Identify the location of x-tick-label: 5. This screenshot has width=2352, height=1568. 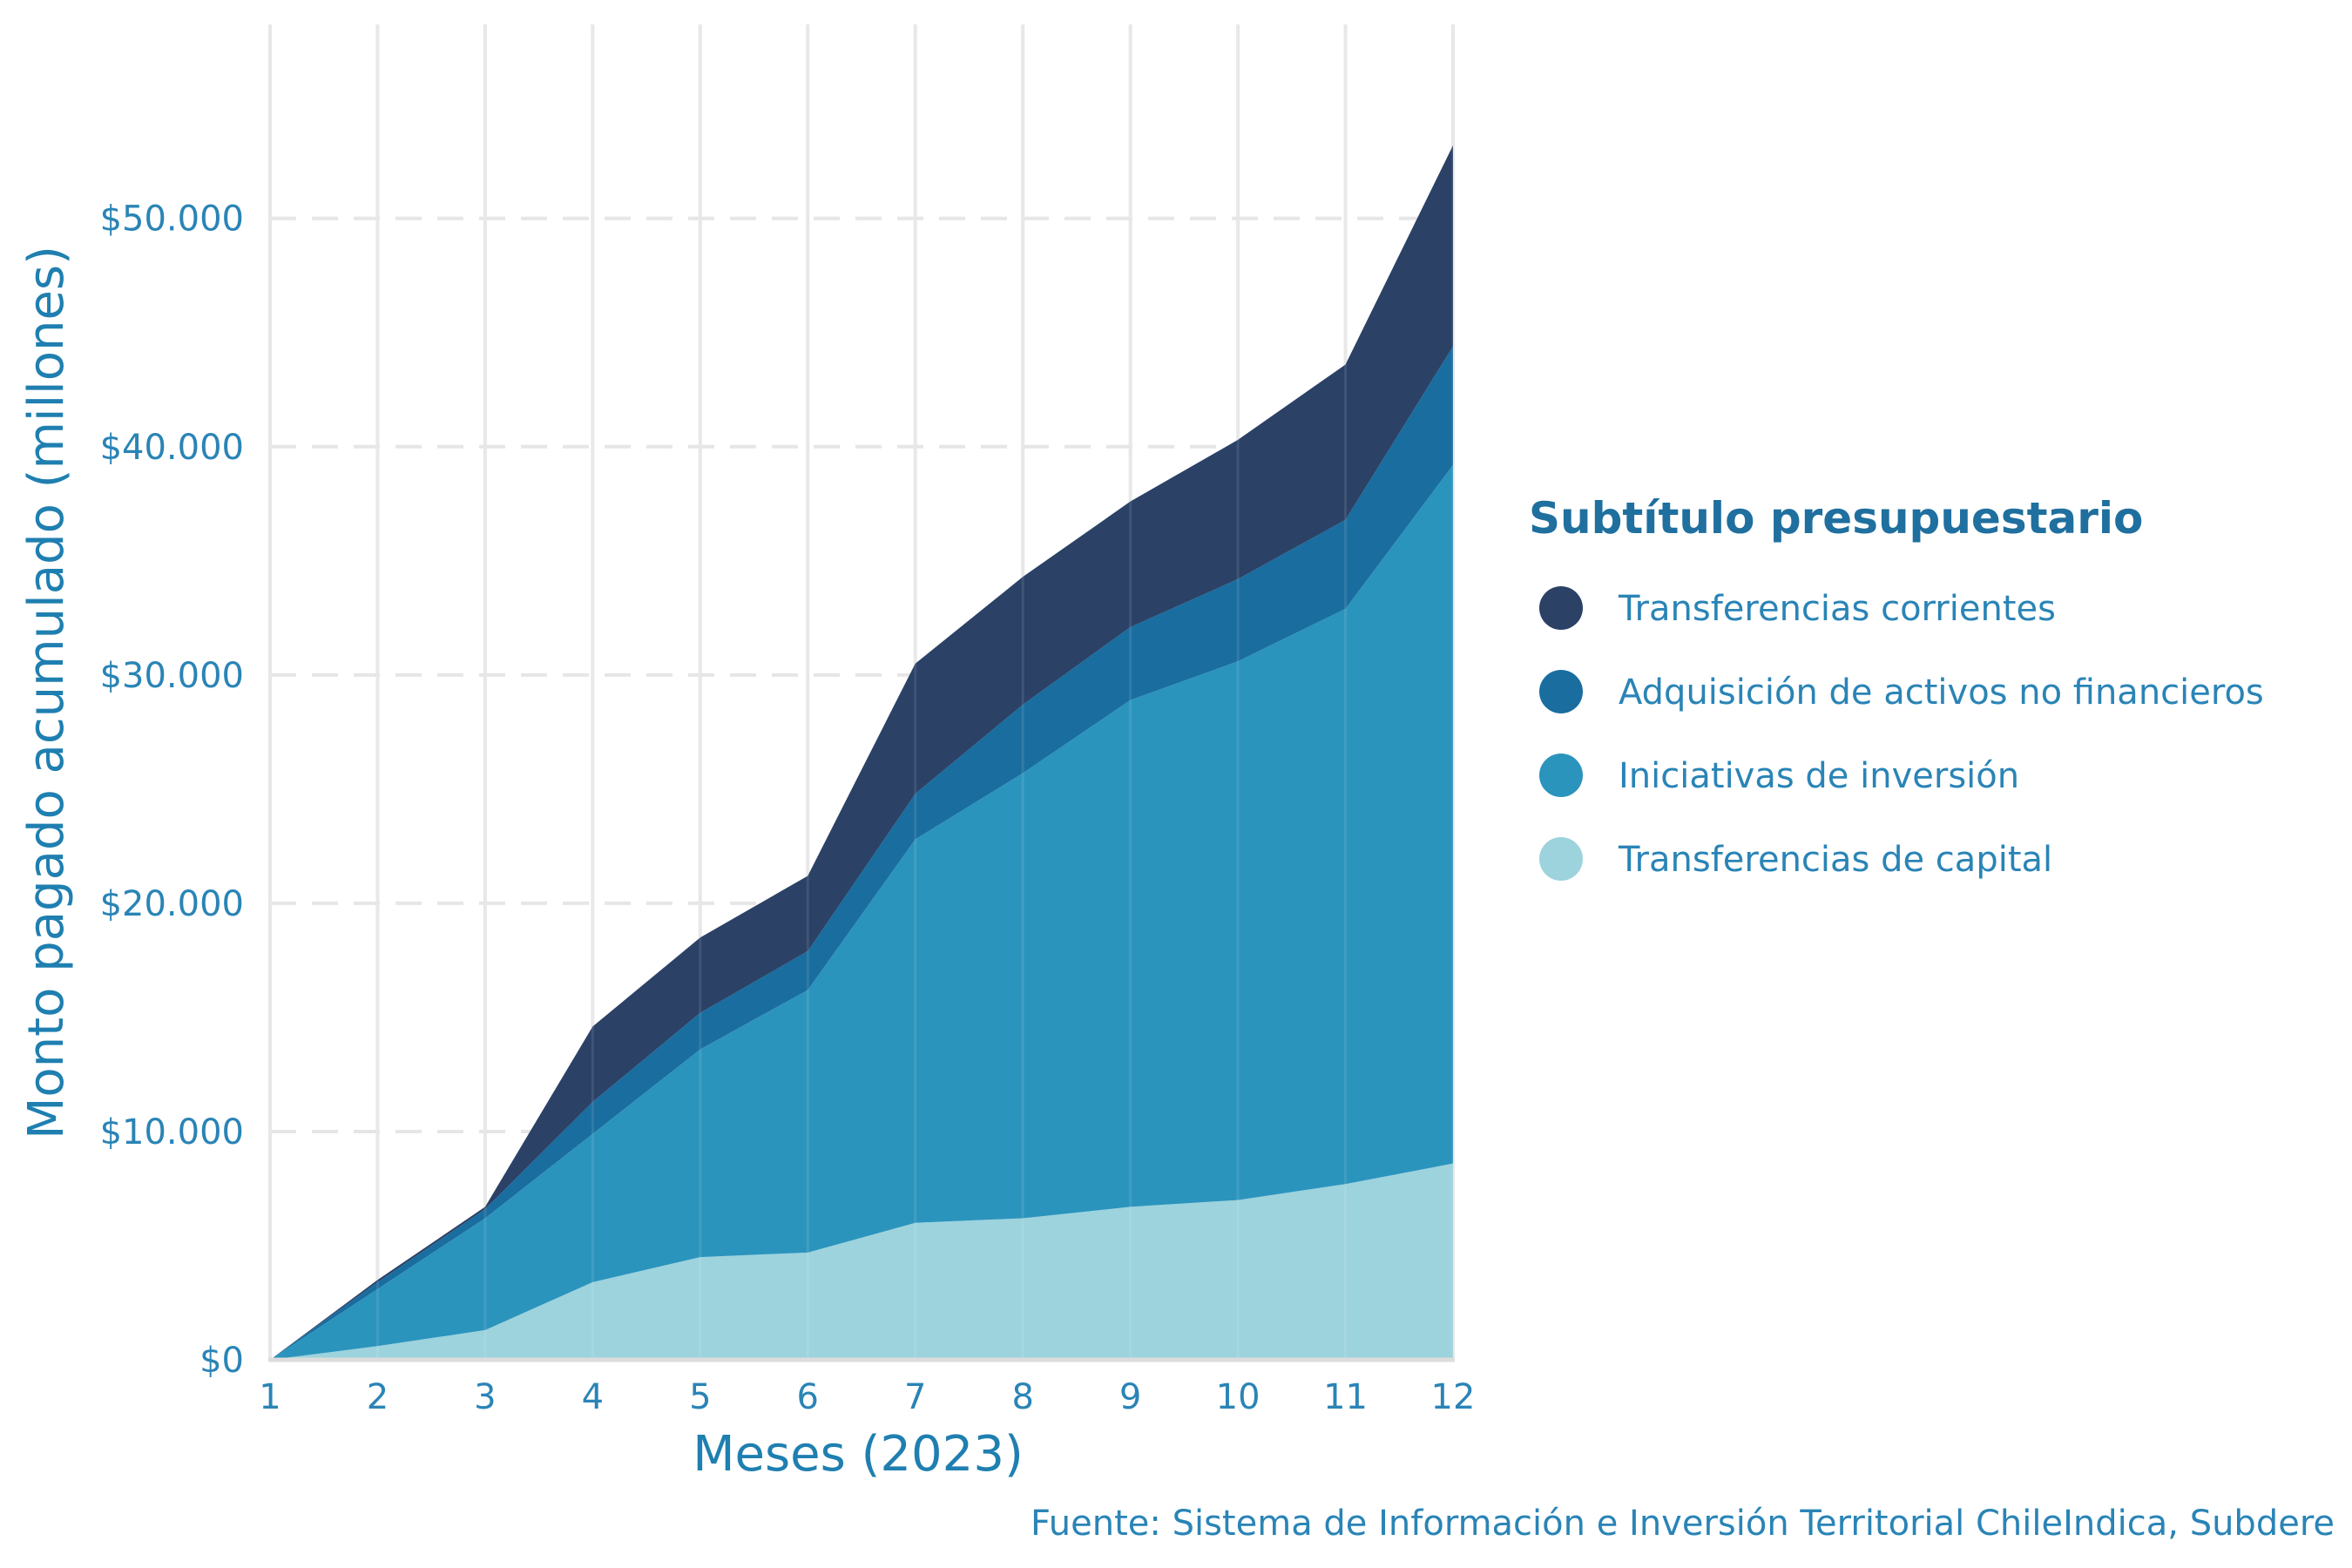
(700, 1397).